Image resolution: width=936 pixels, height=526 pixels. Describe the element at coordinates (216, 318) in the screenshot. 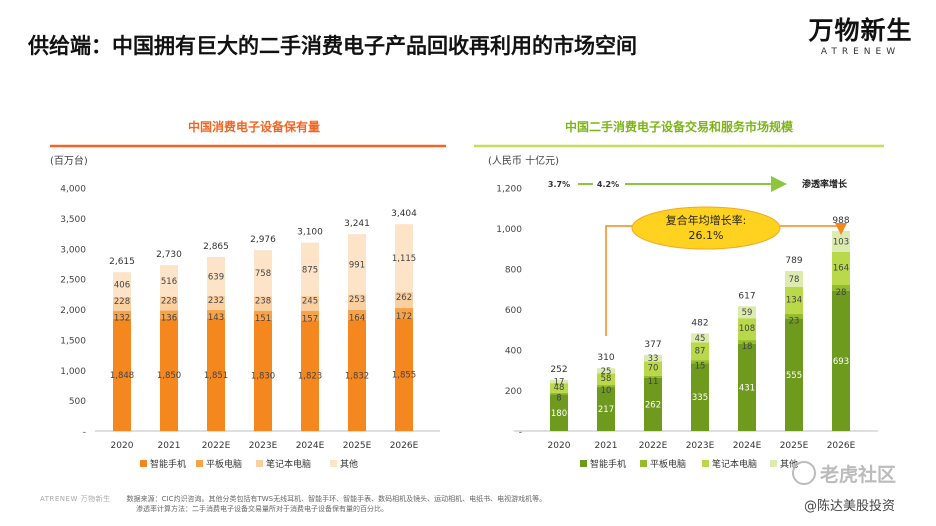

I see `chart1-data-label: 143` at that location.